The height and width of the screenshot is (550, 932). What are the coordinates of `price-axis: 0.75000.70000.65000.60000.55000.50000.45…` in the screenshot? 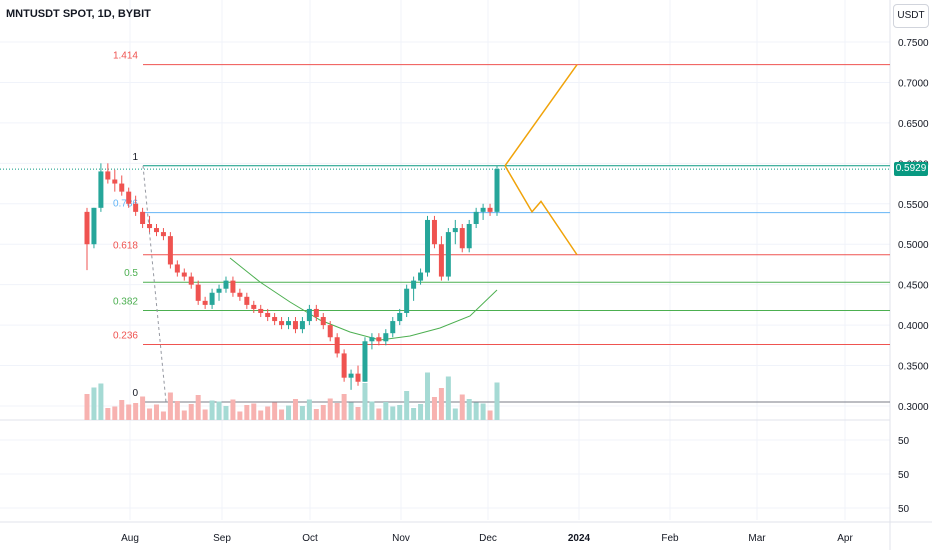 It's located at (913, 276).